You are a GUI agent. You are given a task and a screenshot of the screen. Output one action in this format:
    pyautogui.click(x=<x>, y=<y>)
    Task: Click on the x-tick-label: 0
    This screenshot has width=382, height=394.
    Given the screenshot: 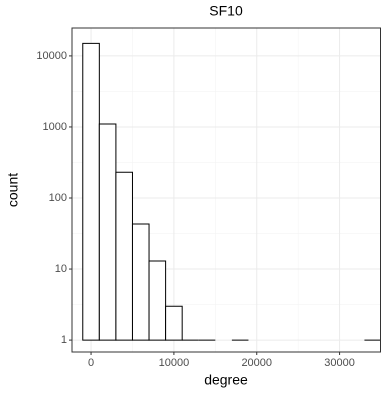 What is the action you would take?
    pyautogui.click(x=91, y=363)
    